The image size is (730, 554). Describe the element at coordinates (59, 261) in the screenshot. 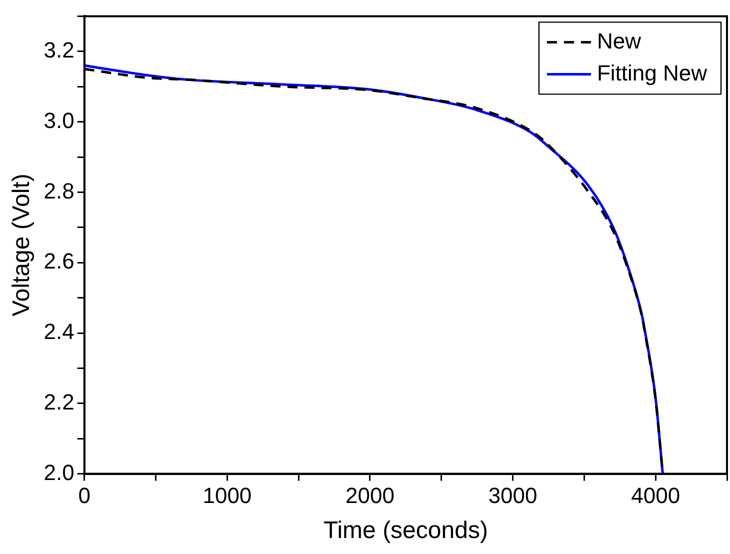

I see `y-tick-label: 2.6` at that location.